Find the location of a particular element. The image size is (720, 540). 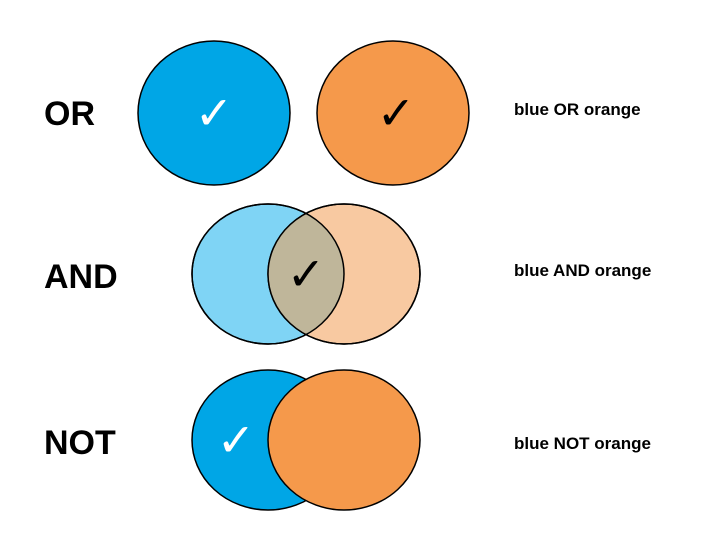

not-diagram: ✓ is located at coordinates (306, 440).